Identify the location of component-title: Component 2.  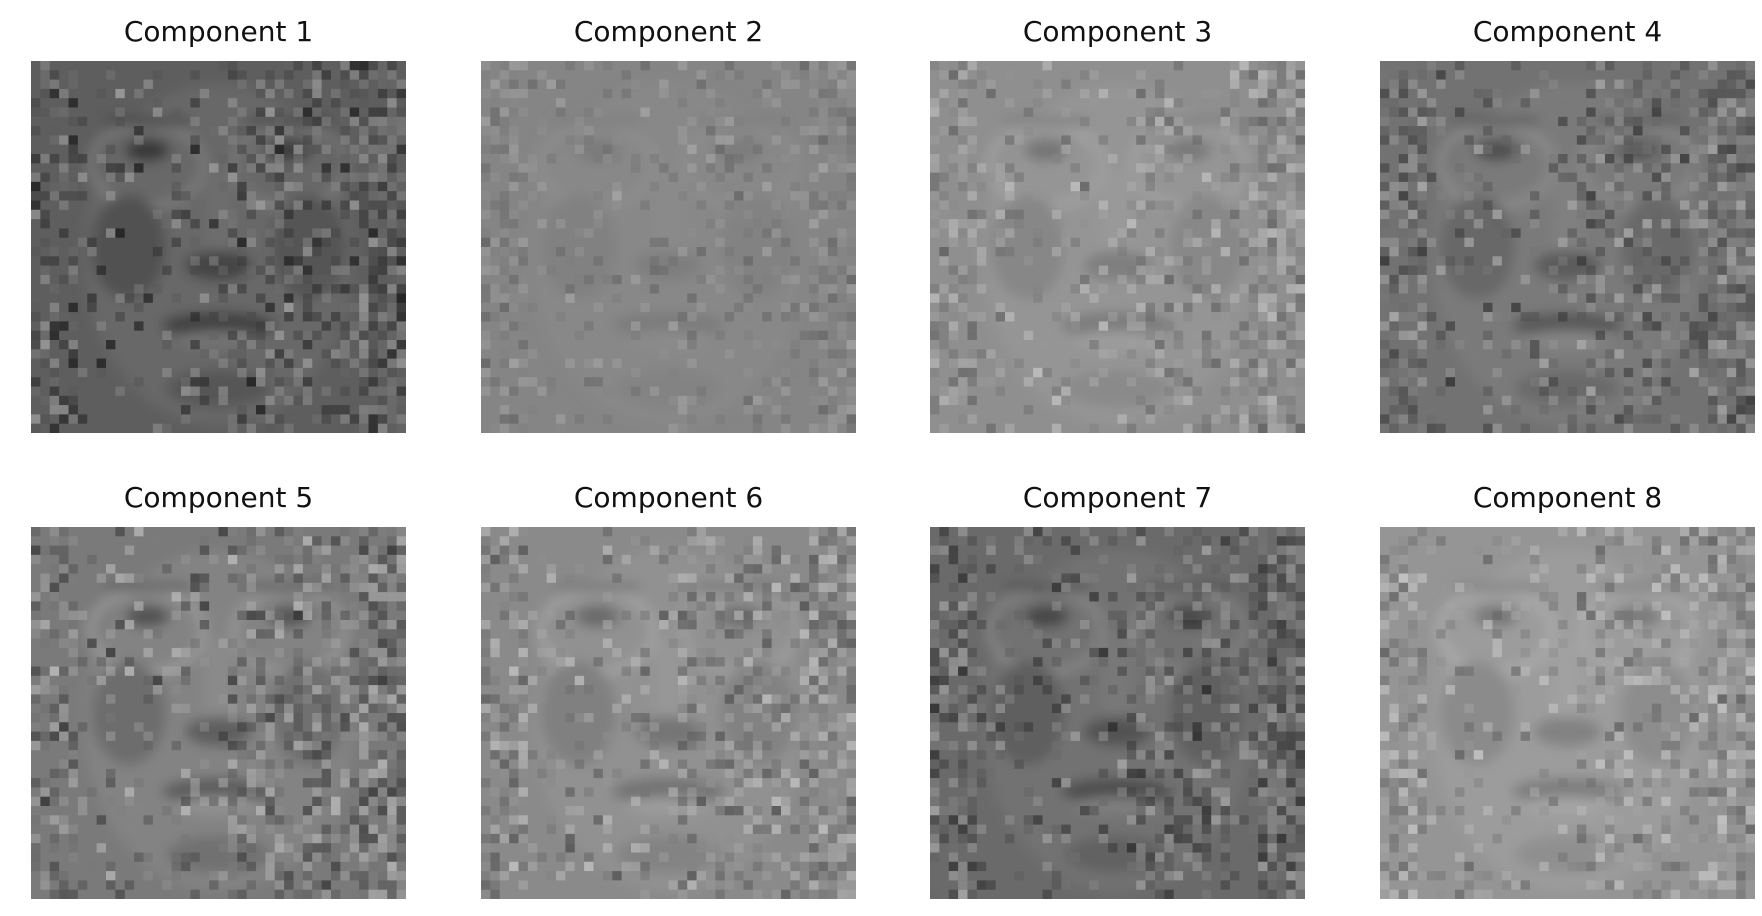
(668, 31).